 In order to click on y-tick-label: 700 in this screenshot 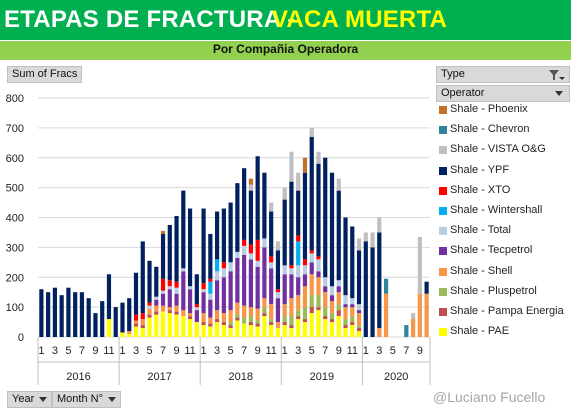, I will do `click(15, 129)`.